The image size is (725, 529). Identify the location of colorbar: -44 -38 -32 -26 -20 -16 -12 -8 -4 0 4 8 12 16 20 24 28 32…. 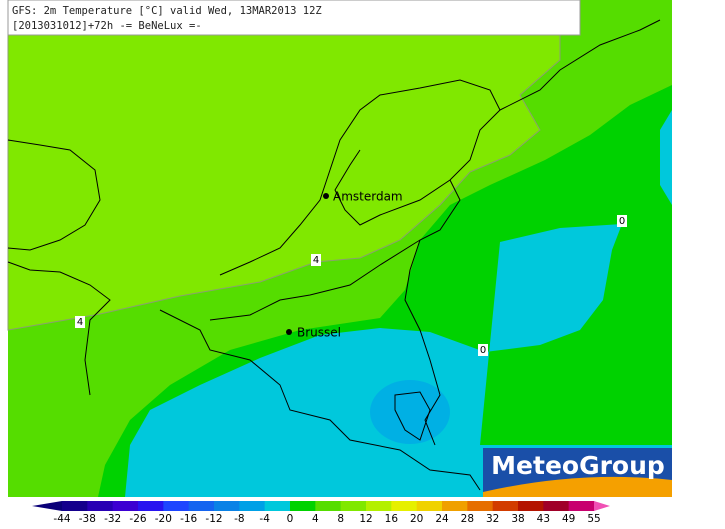
(321, 513).